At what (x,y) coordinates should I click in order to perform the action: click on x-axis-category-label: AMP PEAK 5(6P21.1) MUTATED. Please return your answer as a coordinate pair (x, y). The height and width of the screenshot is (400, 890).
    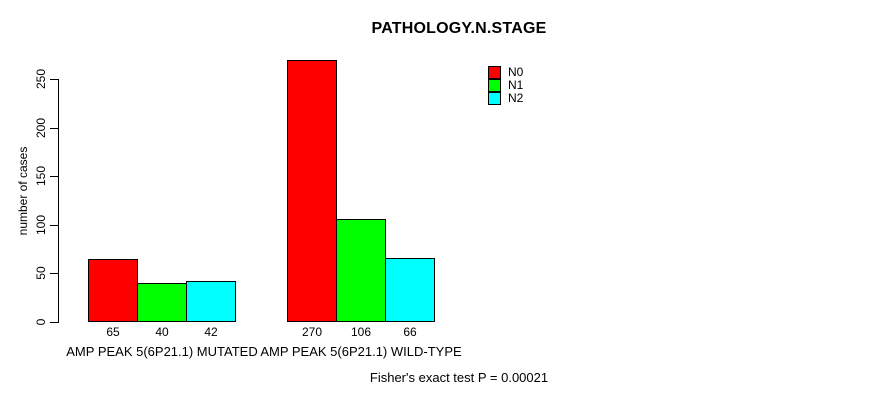
    Looking at the image, I should click on (162, 351).